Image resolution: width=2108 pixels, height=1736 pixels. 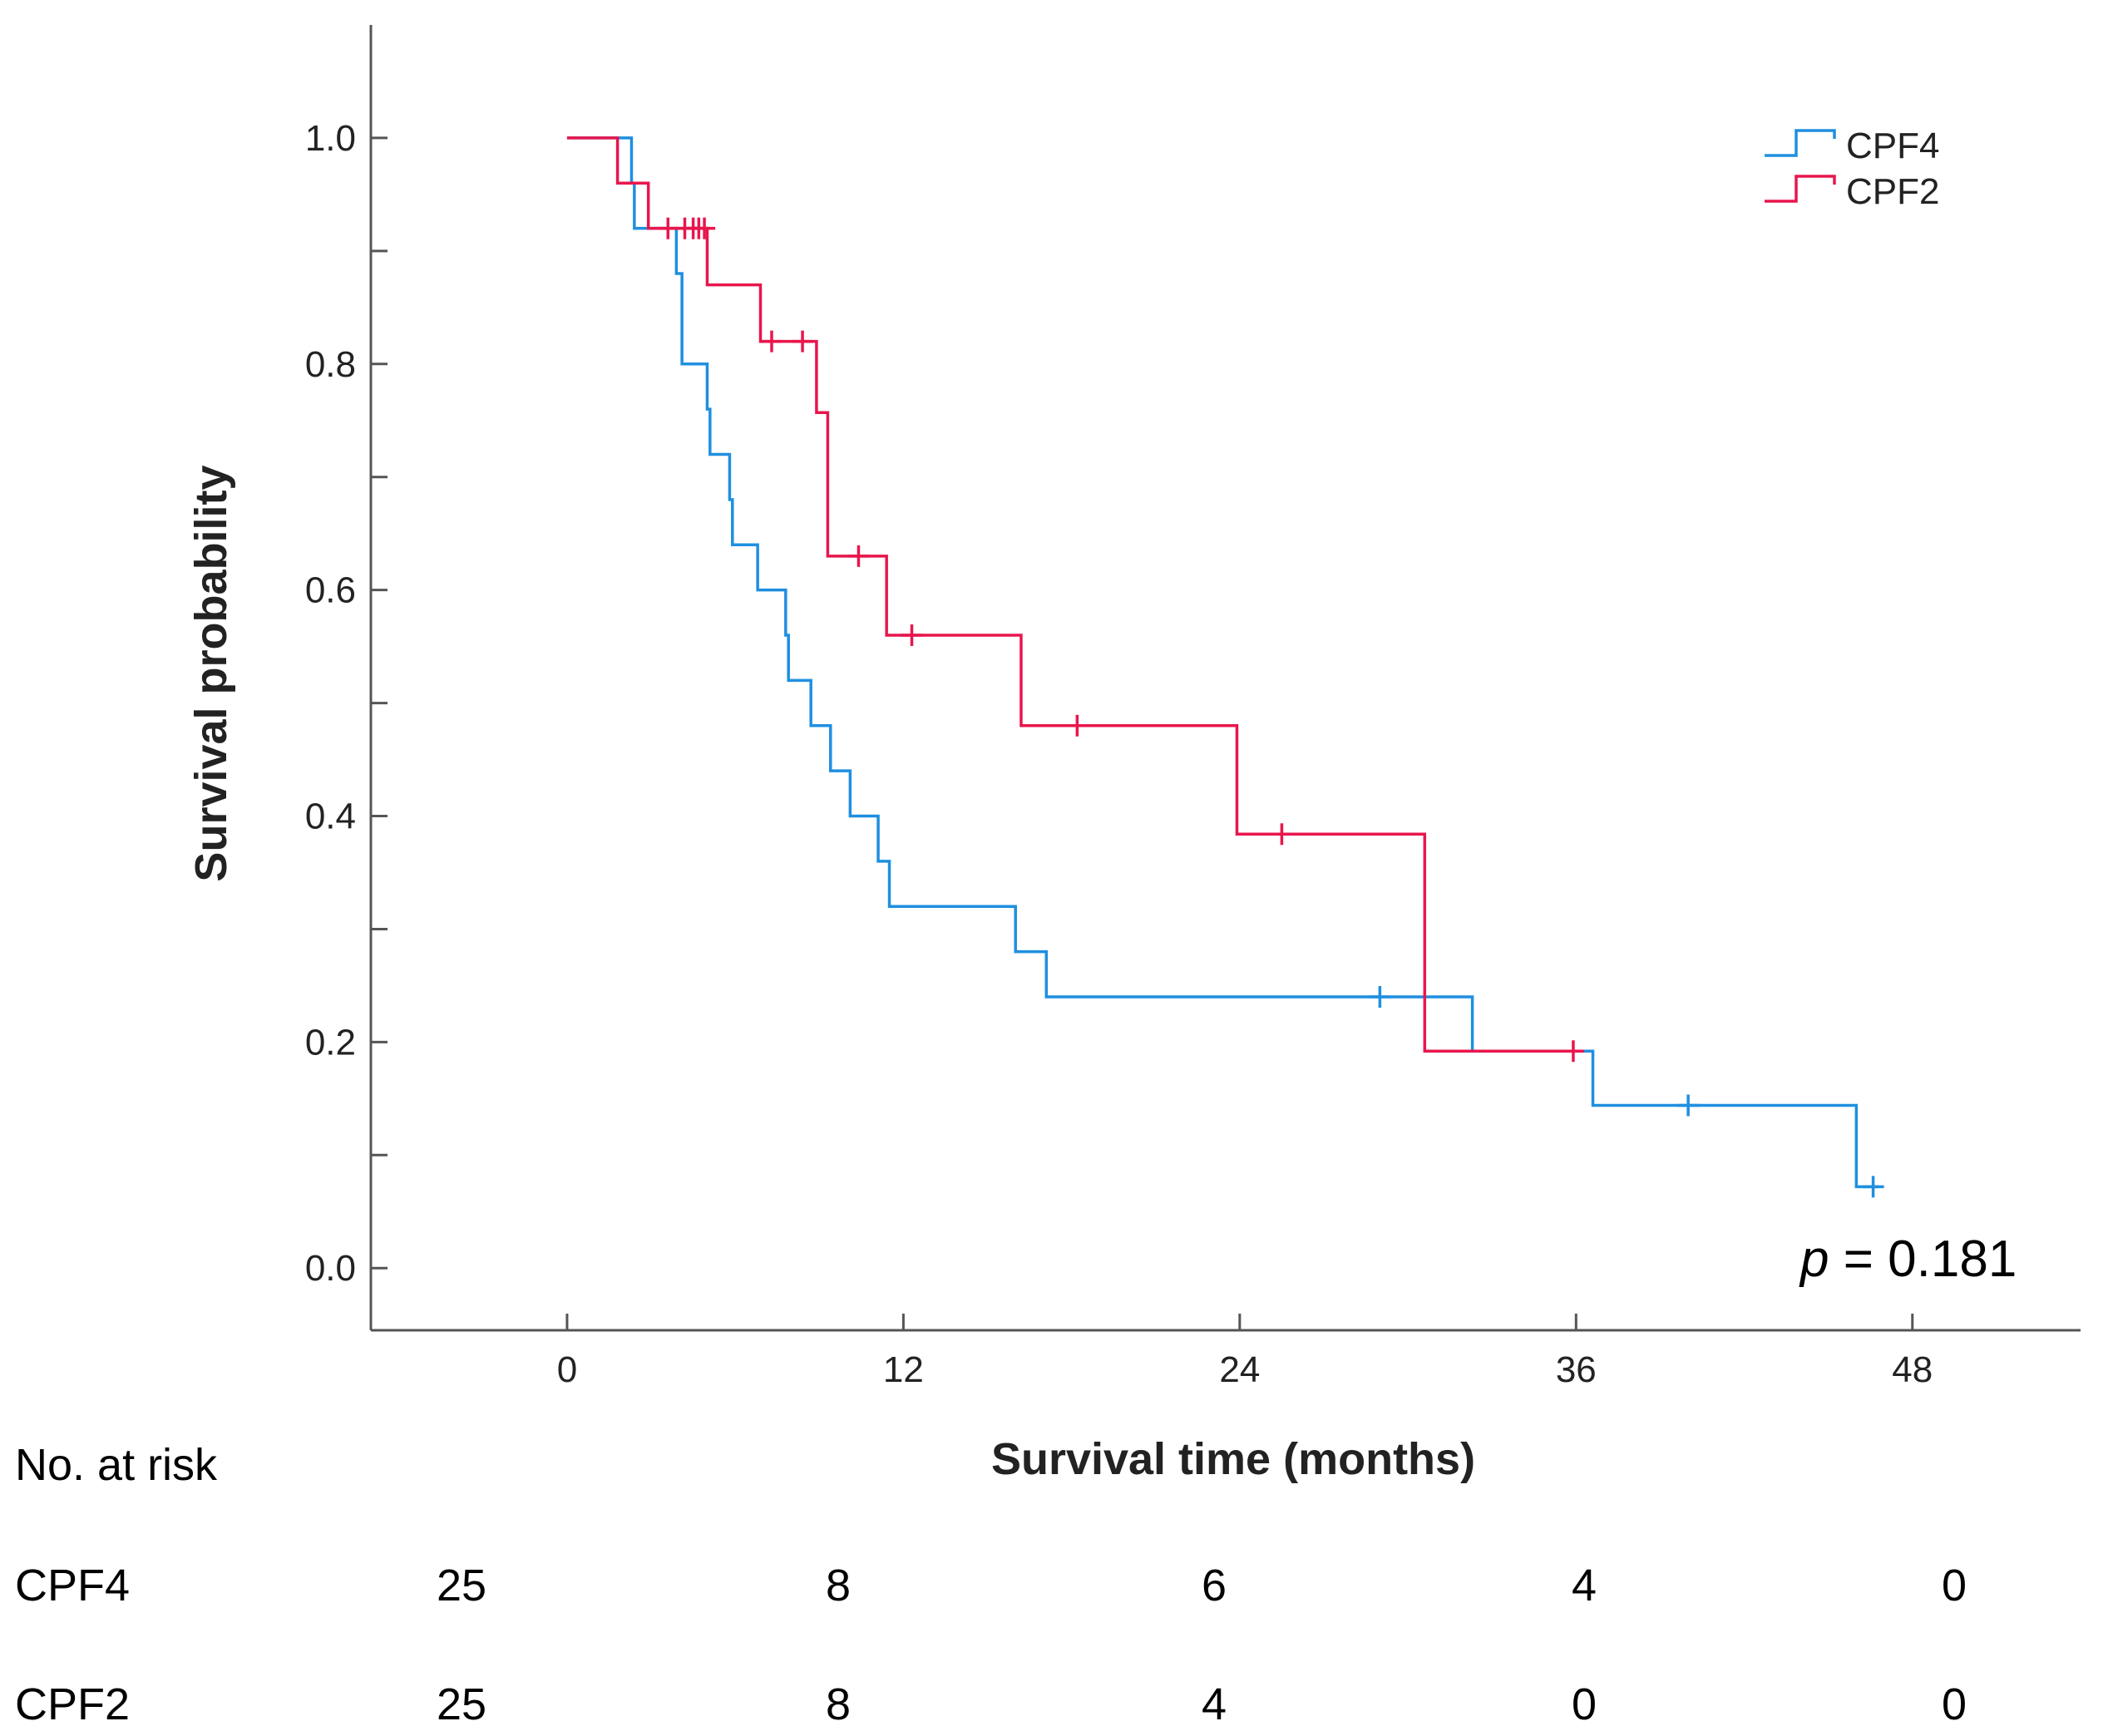 I want to click on x-tick-label: 24, so click(x=1239, y=1370).